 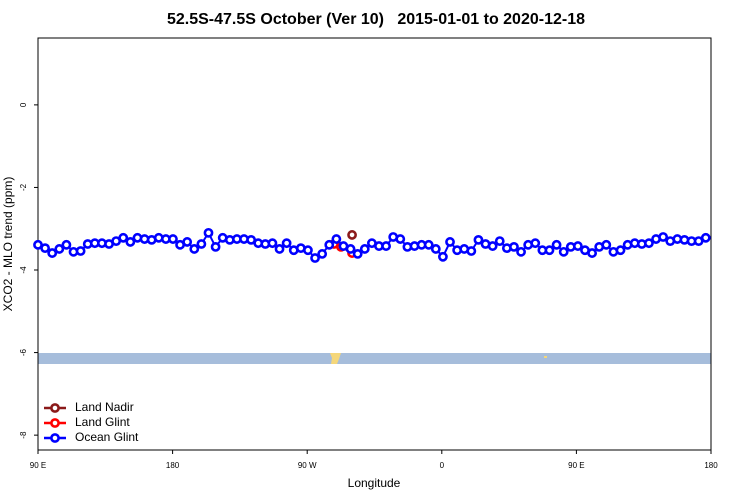 What do you see at coordinates (23, 187) in the screenshot?
I see `y-tick-label: -2` at bounding box center [23, 187].